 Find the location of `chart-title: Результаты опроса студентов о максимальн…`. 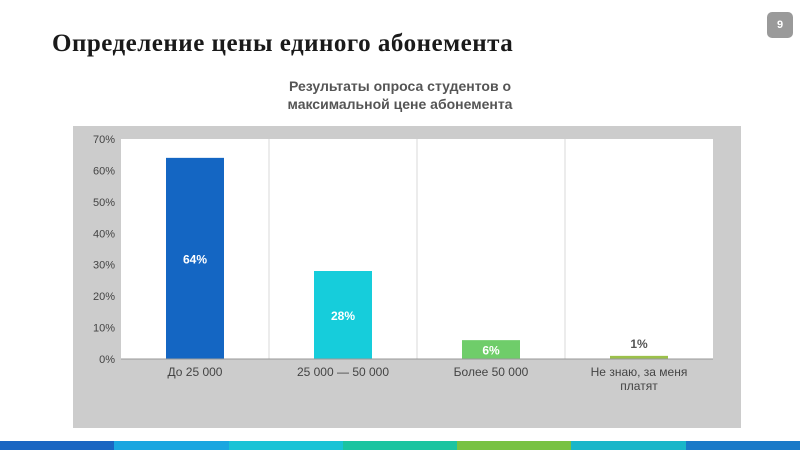

chart-title: Результаты опроса студентов о максимальн… is located at coordinates (400, 95).